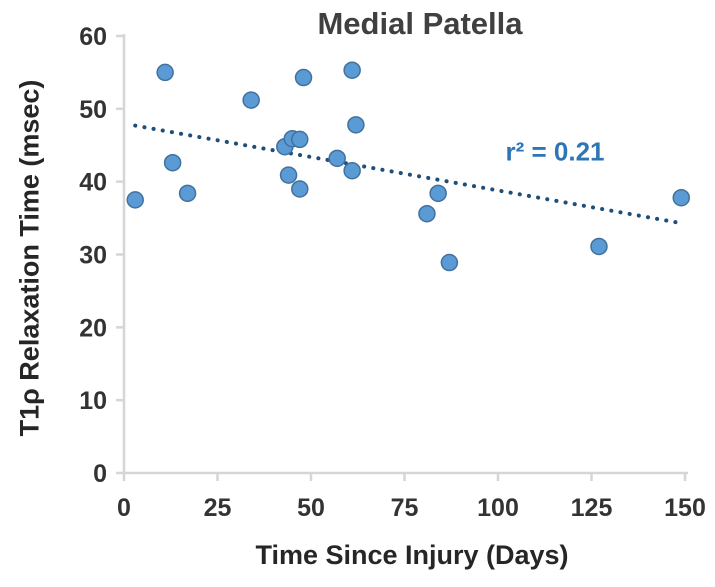  What do you see at coordinates (93, 37) in the screenshot?
I see `y-tick-label: 60` at bounding box center [93, 37].